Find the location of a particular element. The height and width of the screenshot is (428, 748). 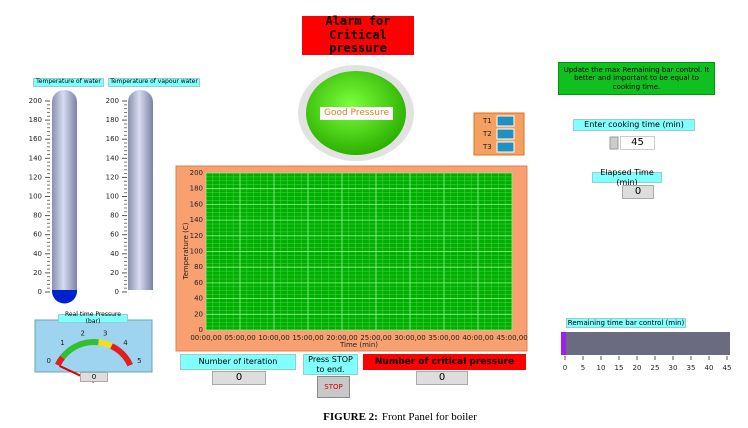

bar-scale-label: 0 is located at coordinates (565, 368).